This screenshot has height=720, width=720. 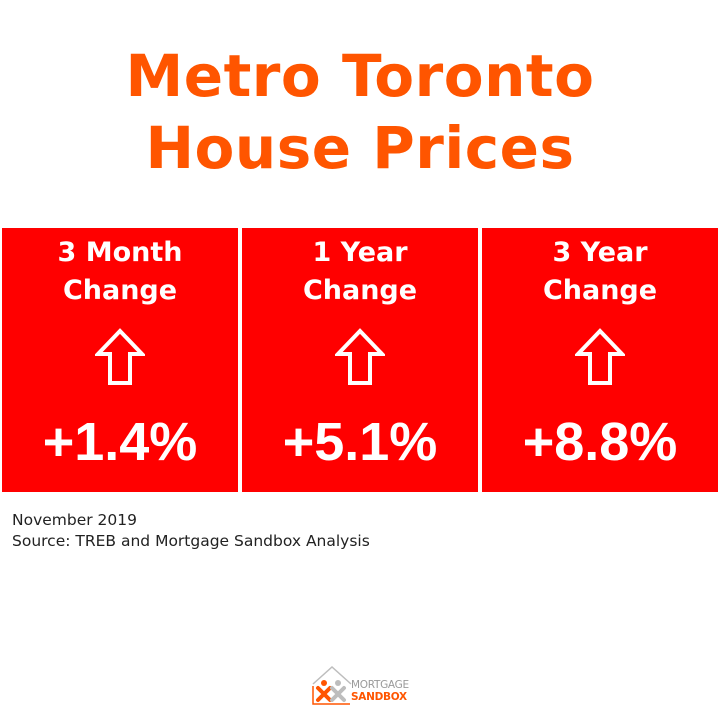 I want to click on logo-line-2: SANDBOX, so click(x=379, y=697).